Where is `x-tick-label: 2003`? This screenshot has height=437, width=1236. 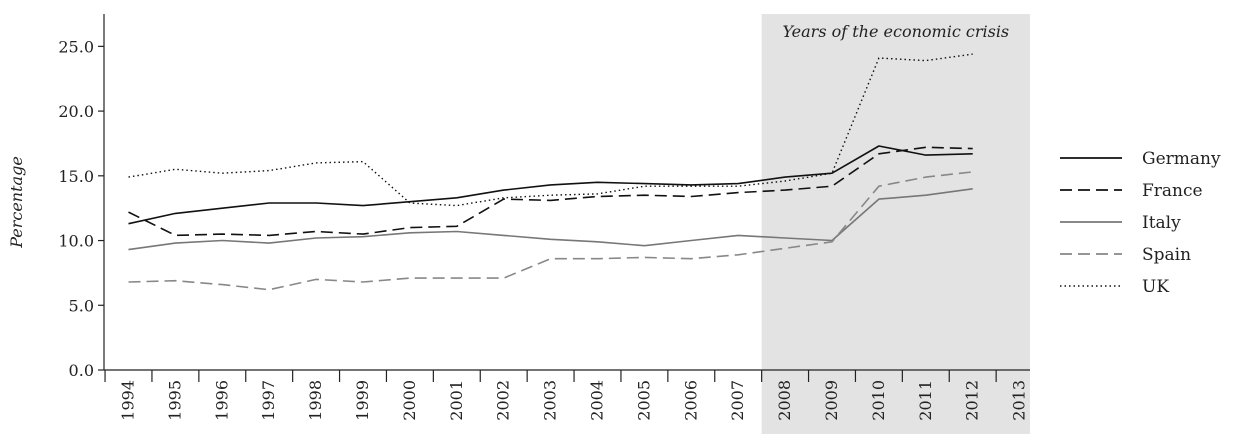 x-tick-label: 2003 is located at coordinates (550, 400).